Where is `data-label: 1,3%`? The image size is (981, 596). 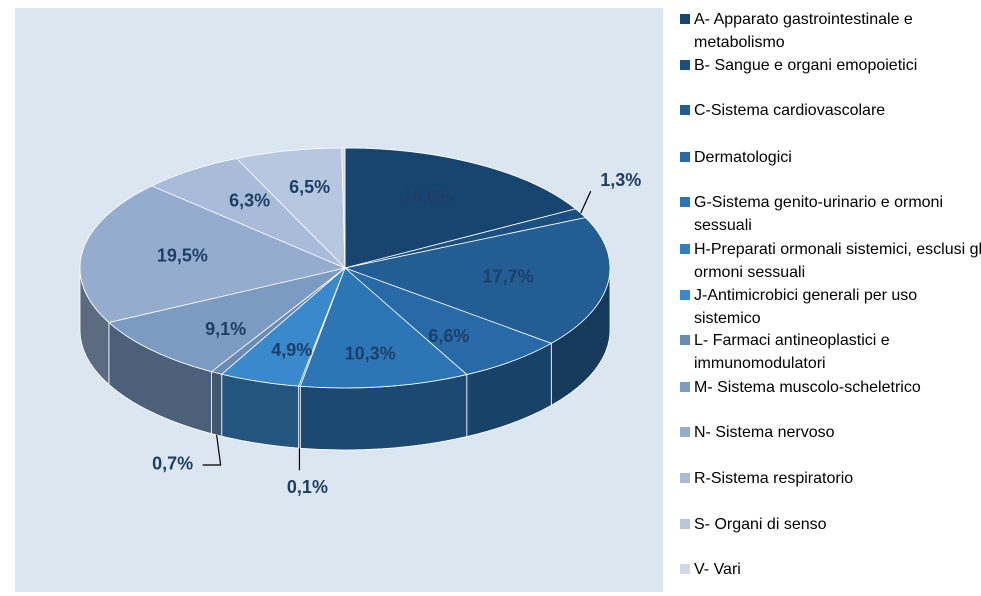
data-label: 1,3% is located at coordinates (620, 180).